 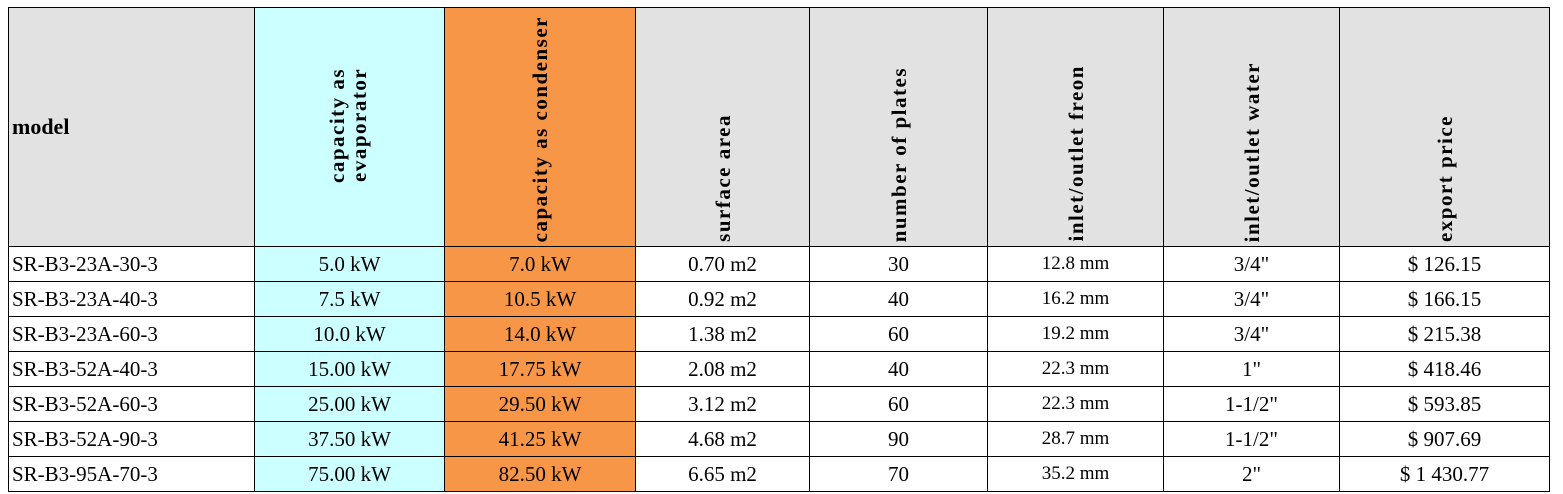 What do you see at coordinates (1075, 474) in the screenshot?
I see `cell-inlet-outlet-freon: 35.2 mm` at bounding box center [1075, 474].